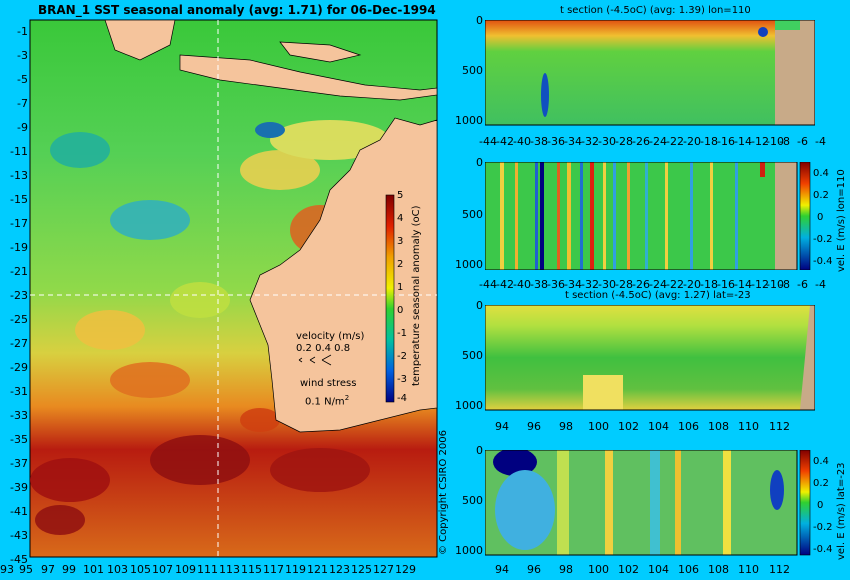 The width and height of the screenshot is (850, 580). I want to click on lat-tick: -39, so click(19, 487).